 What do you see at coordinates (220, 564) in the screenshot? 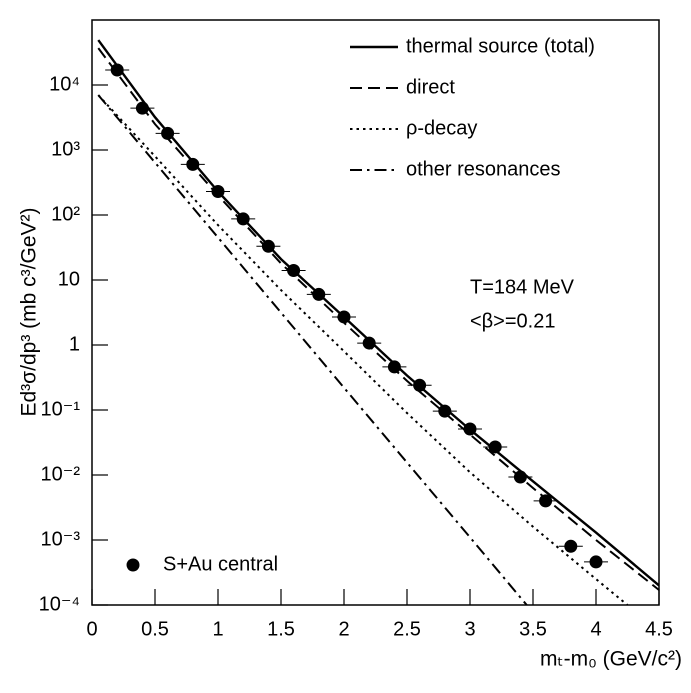
I see `legend-label: S+Au central` at bounding box center [220, 564].